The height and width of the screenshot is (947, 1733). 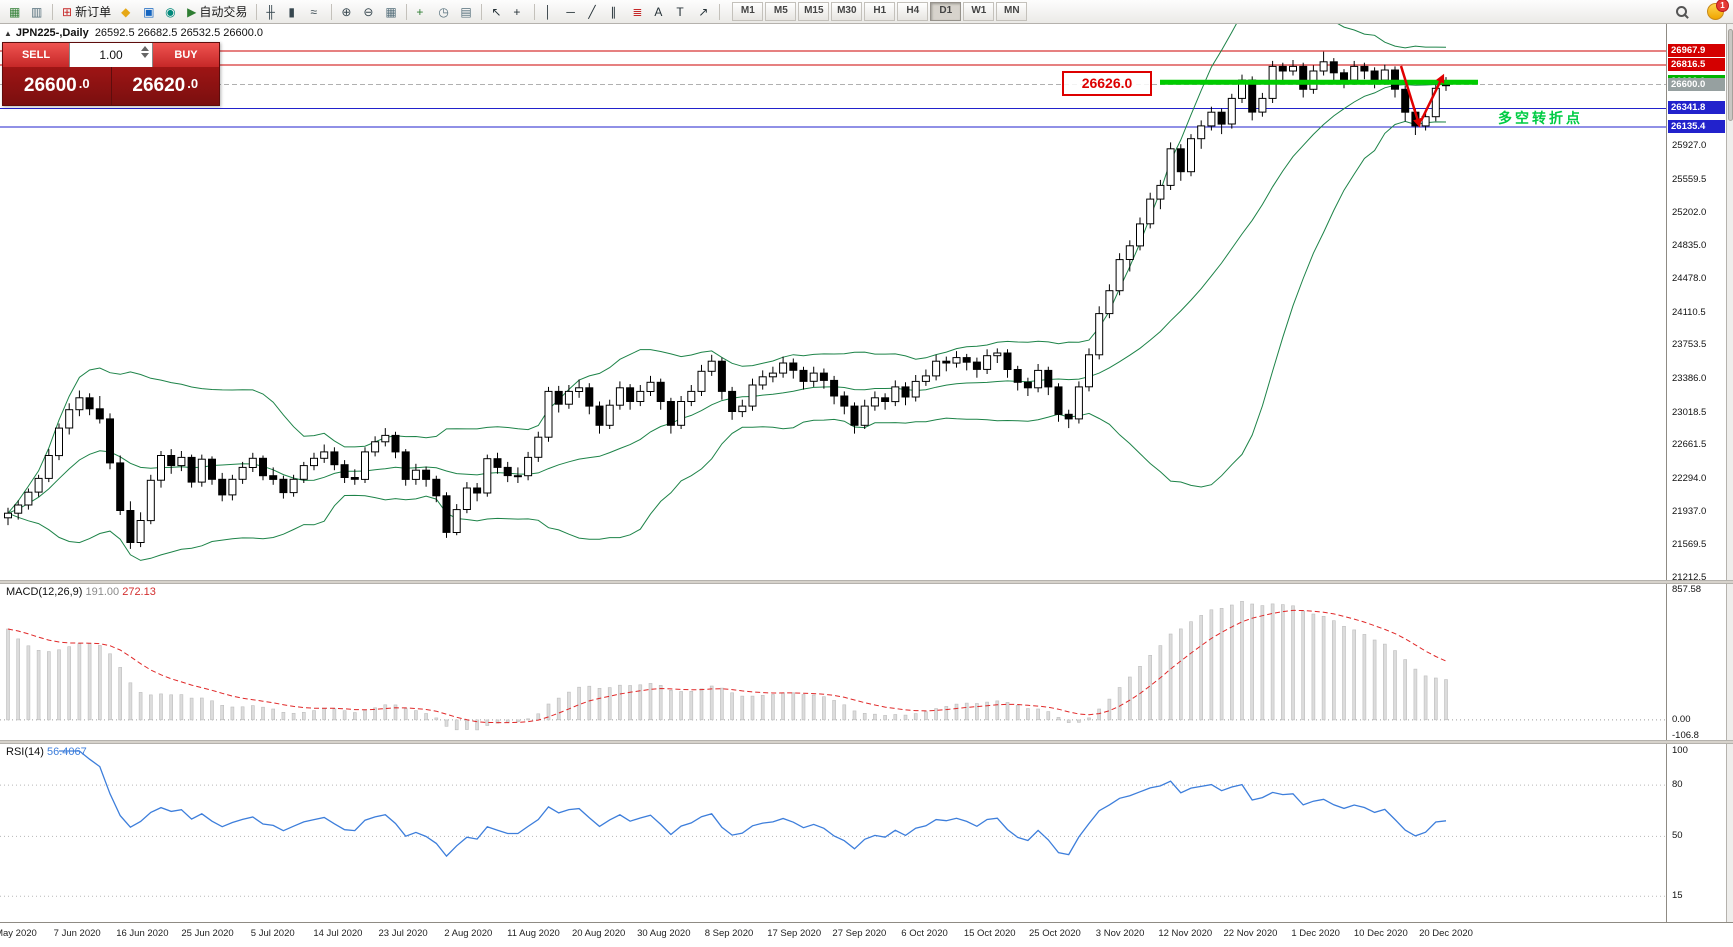 I want to click on scrollbar-thumb, so click(x=1730, y=75).